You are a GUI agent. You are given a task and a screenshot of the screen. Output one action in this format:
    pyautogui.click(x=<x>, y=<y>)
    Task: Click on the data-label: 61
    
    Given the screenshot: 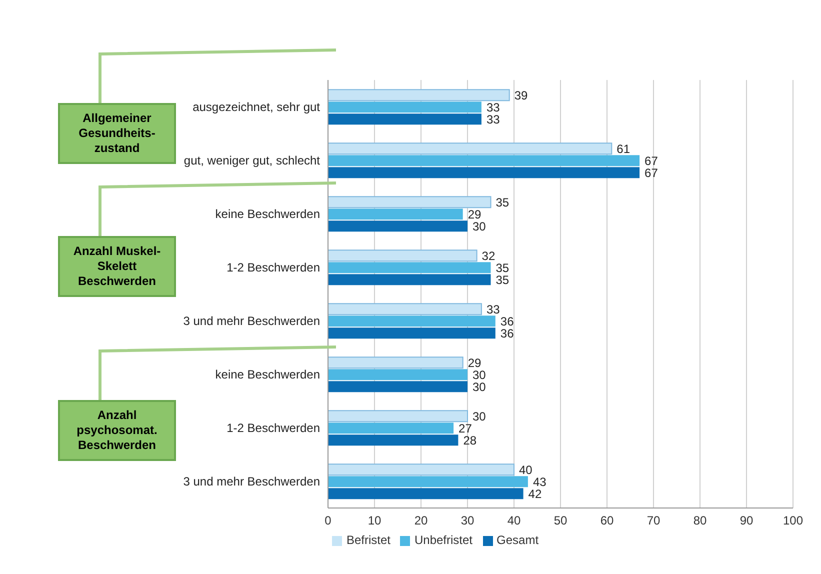 What is the action you would take?
    pyautogui.click(x=623, y=149)
    